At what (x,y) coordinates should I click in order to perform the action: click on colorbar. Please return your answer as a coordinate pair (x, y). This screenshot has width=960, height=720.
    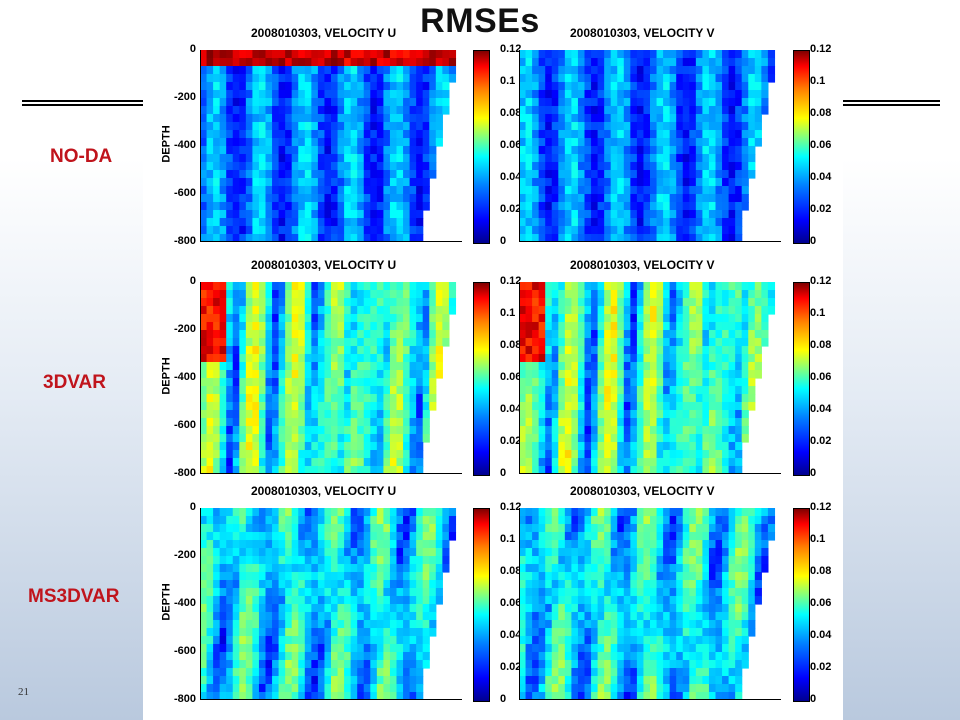
    Looking at the image, I should click on (801, 379).